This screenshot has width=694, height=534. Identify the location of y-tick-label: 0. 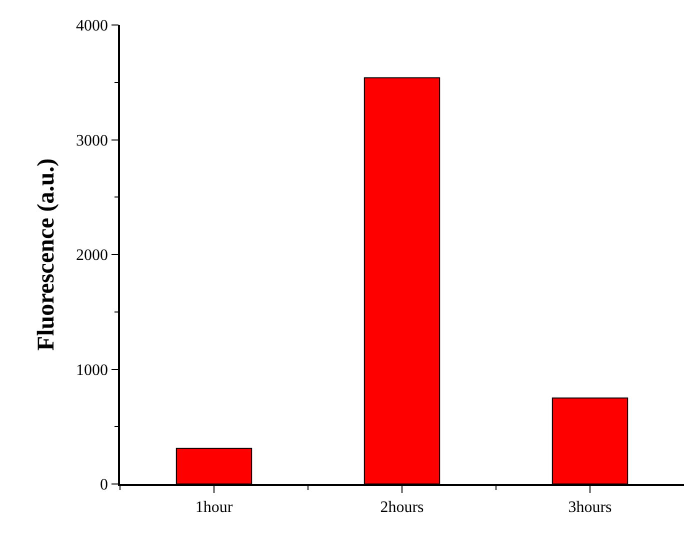
(104, 485).